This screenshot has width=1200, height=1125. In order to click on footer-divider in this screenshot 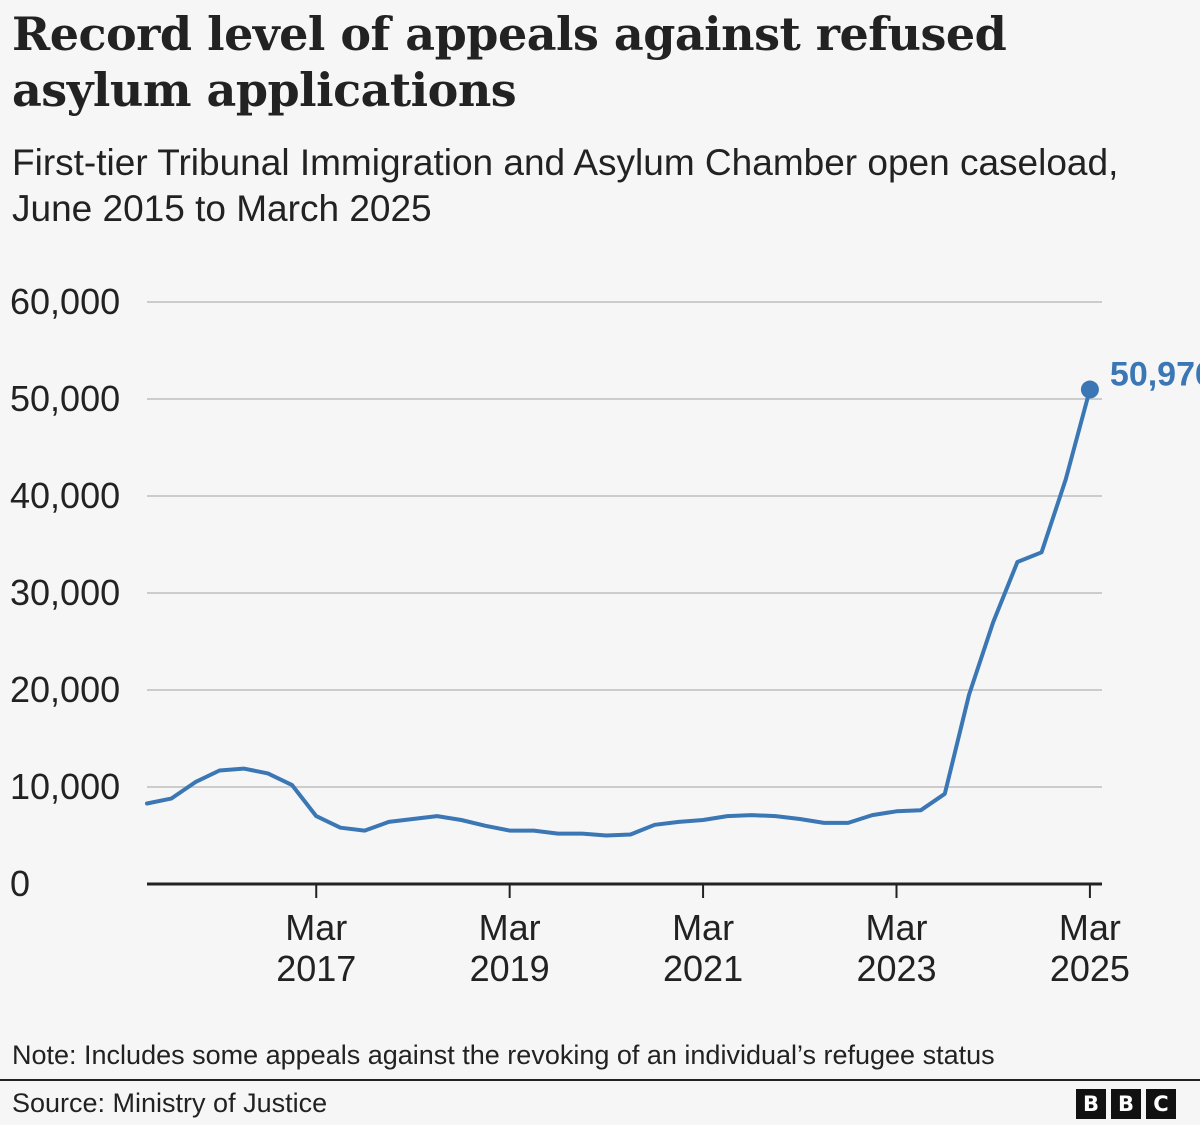, I will do `click(600, 1080)`.